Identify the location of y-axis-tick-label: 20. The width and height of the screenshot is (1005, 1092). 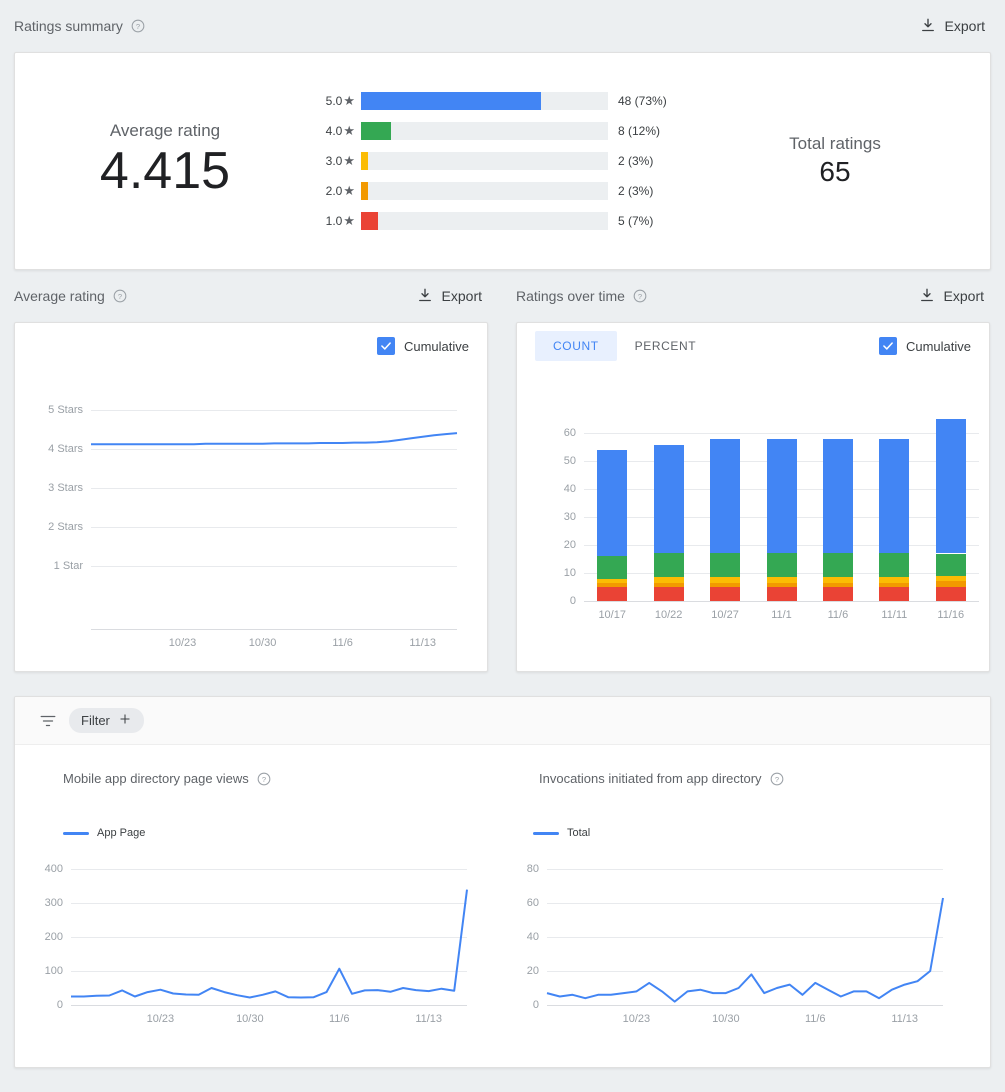
(532, 971).